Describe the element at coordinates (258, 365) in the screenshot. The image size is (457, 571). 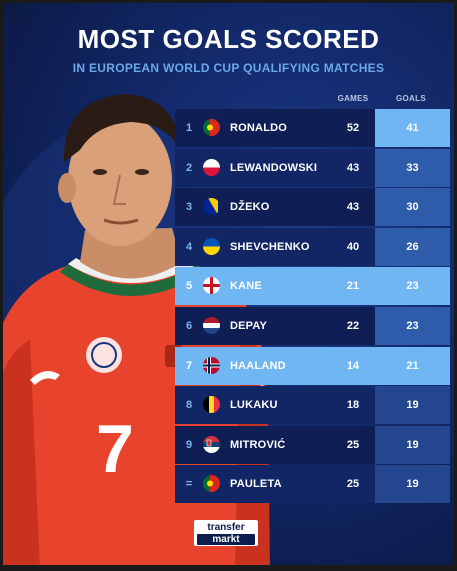
I see `player-name: HAALAND` at that location.